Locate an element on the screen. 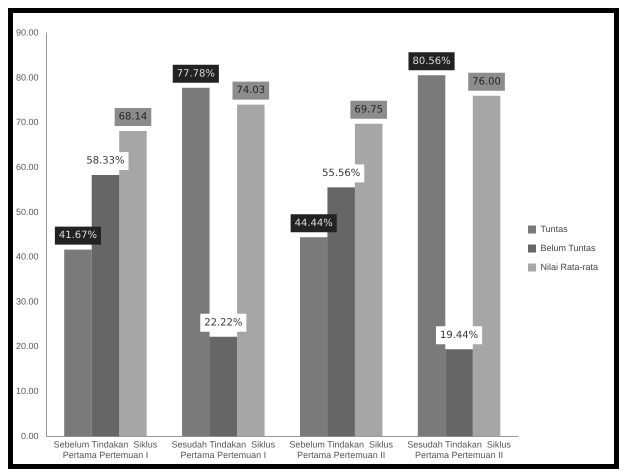 The width and height of the screenshot is (625, 475). data-label: 77.78% is located at coordinates (195, 74).